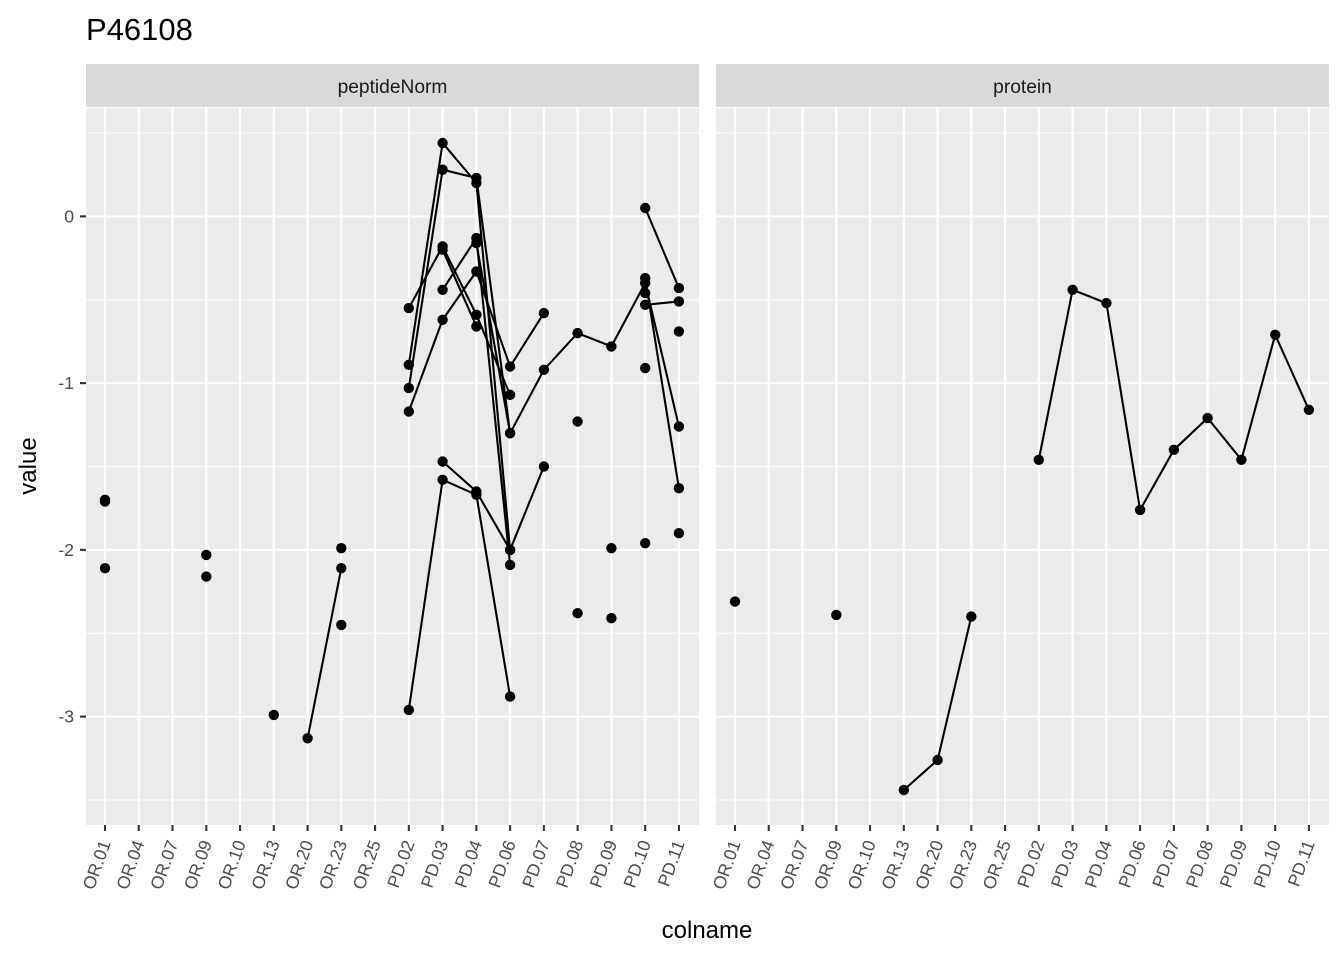 Image resolution: width=1344 pixels, height=960 pixels. Describe the element at coordinates (66, 383) in the screenshot. I see `y-tick-label: -1` at that location.